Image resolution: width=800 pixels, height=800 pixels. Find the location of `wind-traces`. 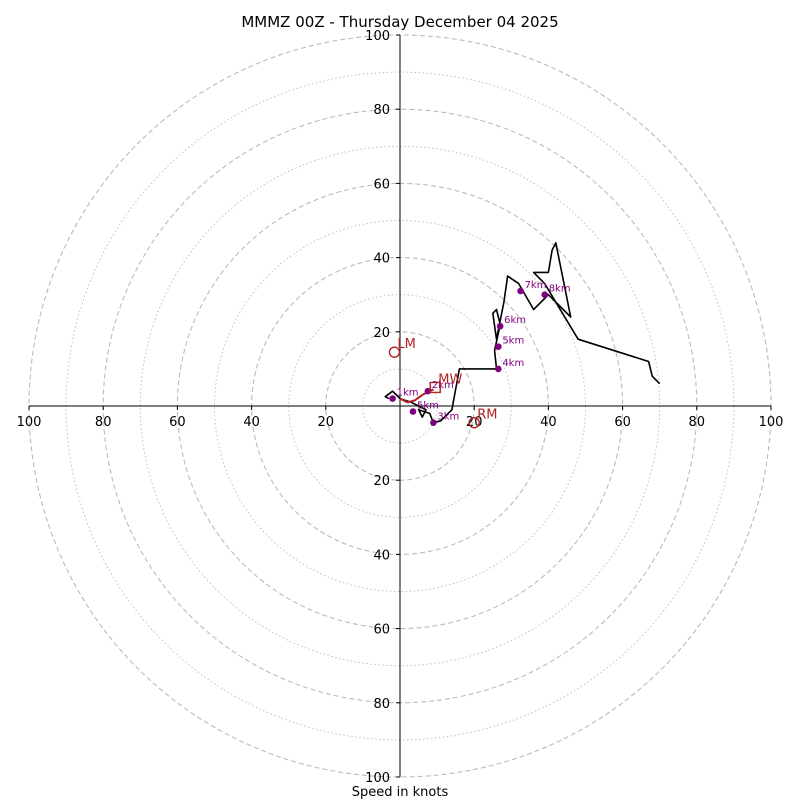

wind-traces is located at coordinates (522, 333).